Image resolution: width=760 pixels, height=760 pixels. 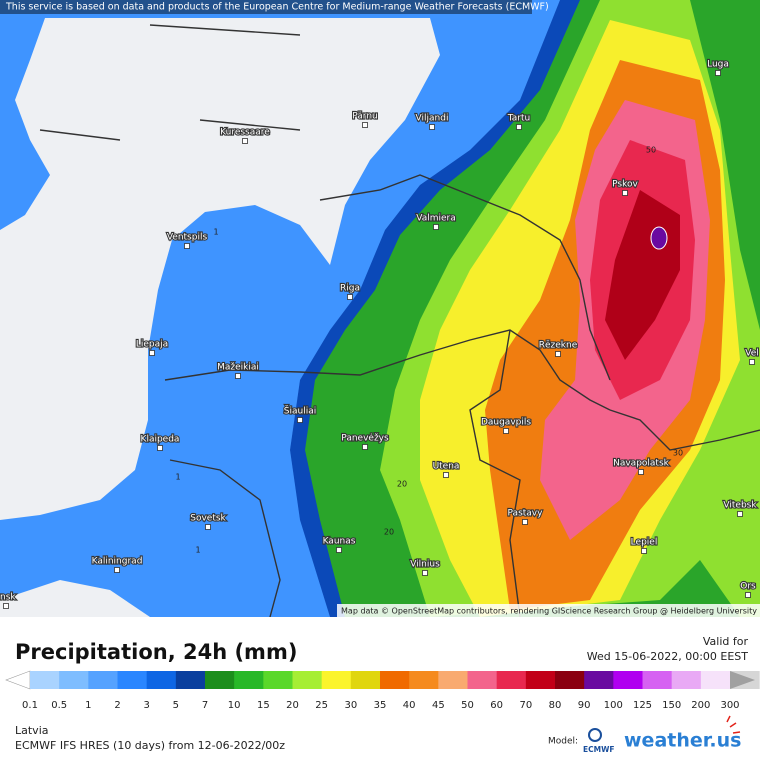 What do you see at coordinates (748, 587) in the screenshot?
I see `city-label: Ors` at bounding box center [748, 587].